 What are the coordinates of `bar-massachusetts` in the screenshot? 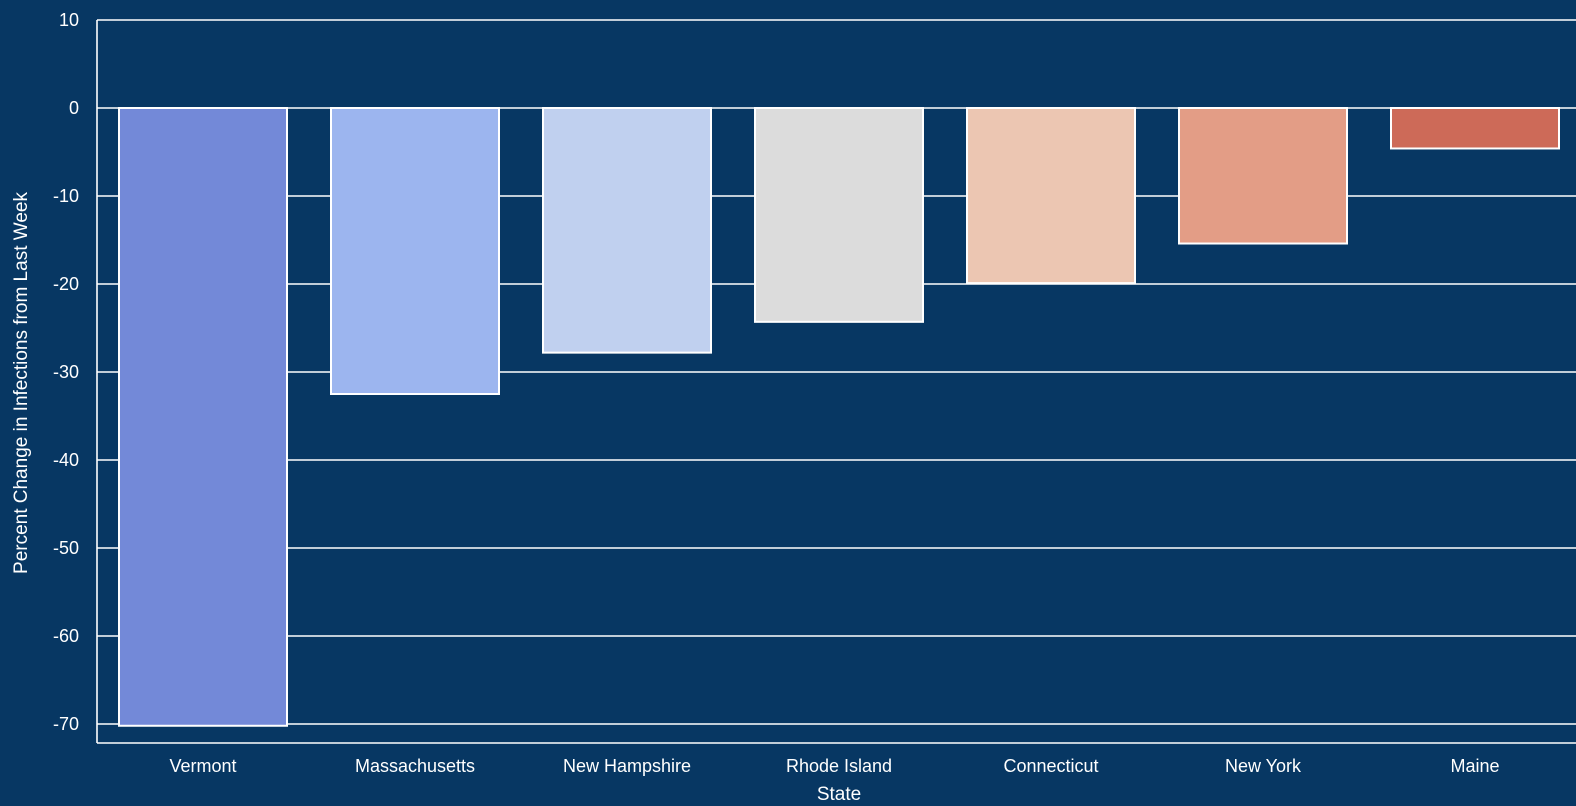 It's located at (415, 251).